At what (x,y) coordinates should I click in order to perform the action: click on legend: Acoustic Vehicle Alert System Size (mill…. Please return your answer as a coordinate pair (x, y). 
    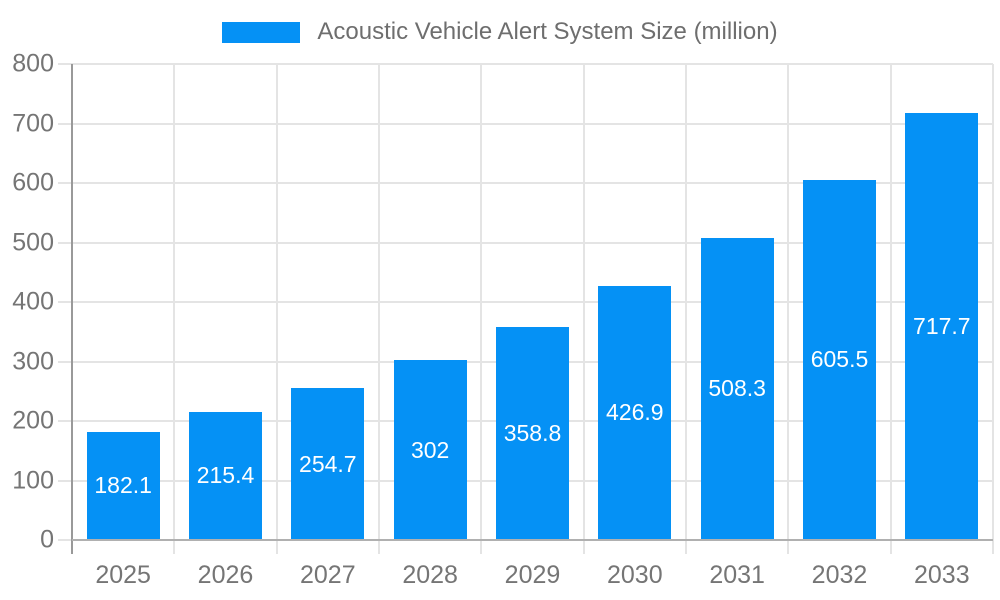
    Looking at the image, I should click on (500, 32).